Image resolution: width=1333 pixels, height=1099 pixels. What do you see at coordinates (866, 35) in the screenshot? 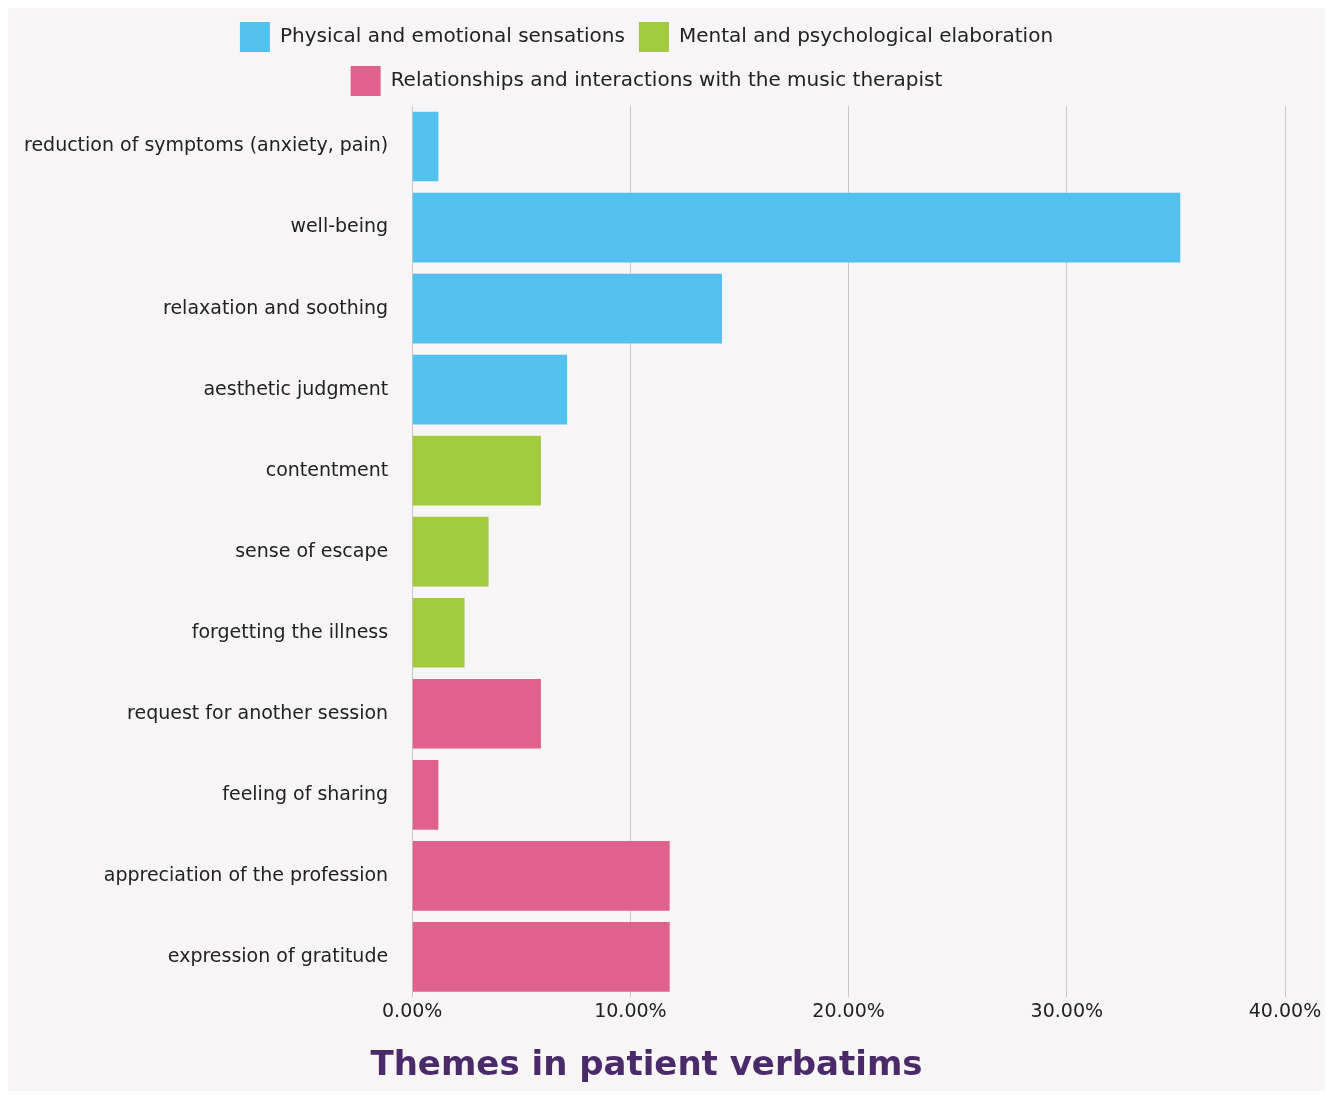
I see `legend-label: Mental and psychological elaboration` at bounding box center [866, 35].